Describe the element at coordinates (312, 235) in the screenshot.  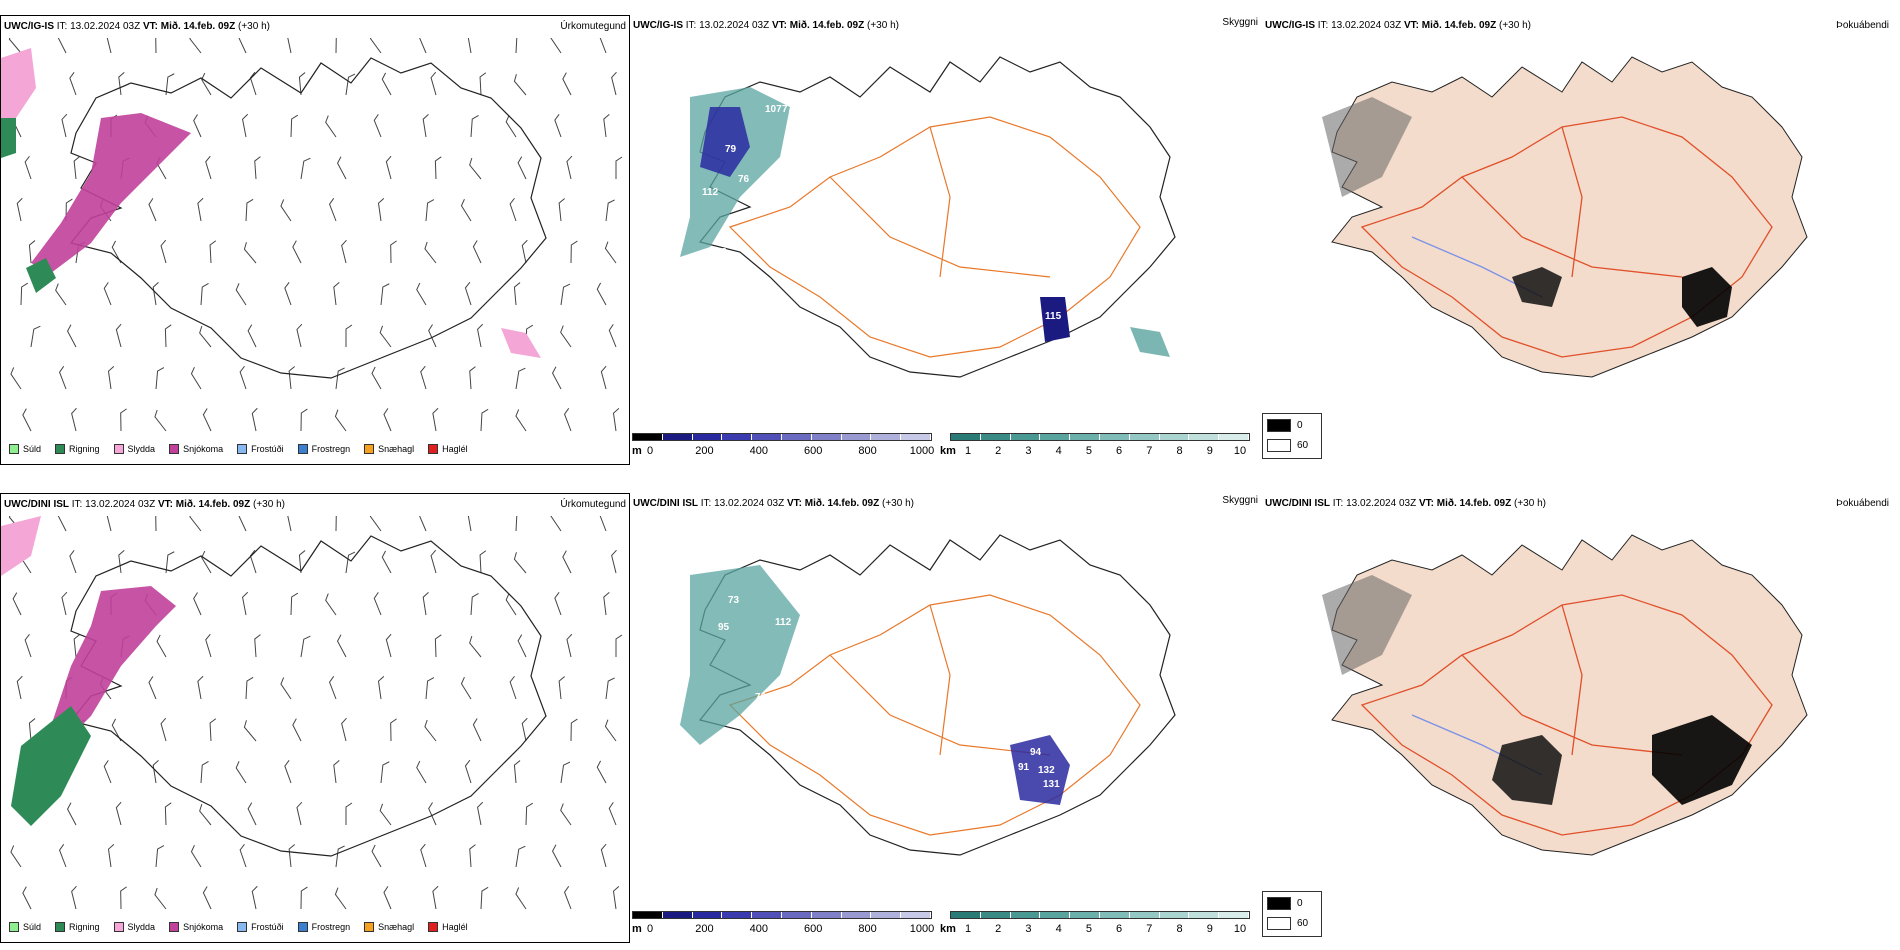
I see `precip-map` at that location.